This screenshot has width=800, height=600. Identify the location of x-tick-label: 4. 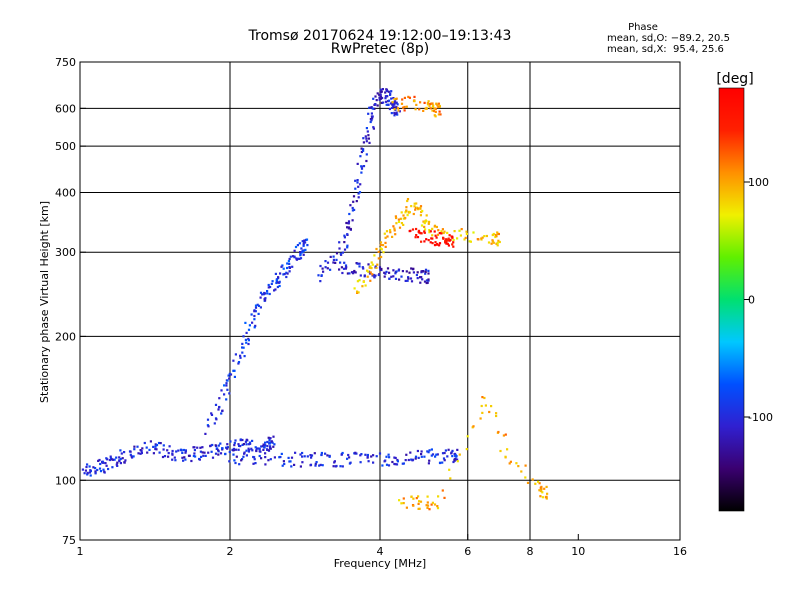
(380, 551).